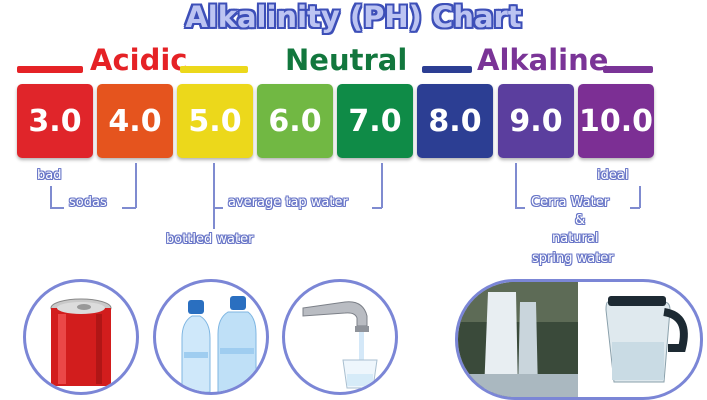 This screenshot has width=707, height=400. I want to click on label-sodas: sodas, so click(88, 202).